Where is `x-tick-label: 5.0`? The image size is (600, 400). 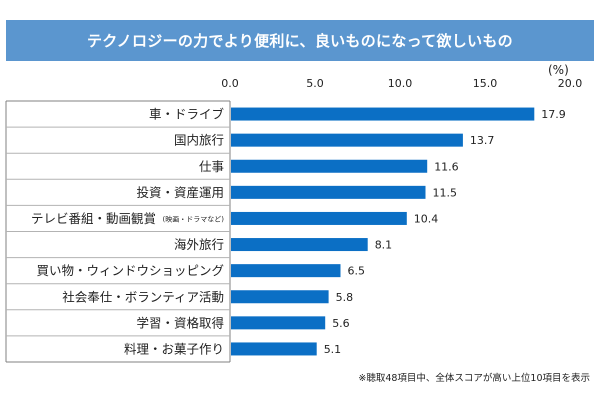
x-tick-label: 5.0 is located at coordinates (315, 83).